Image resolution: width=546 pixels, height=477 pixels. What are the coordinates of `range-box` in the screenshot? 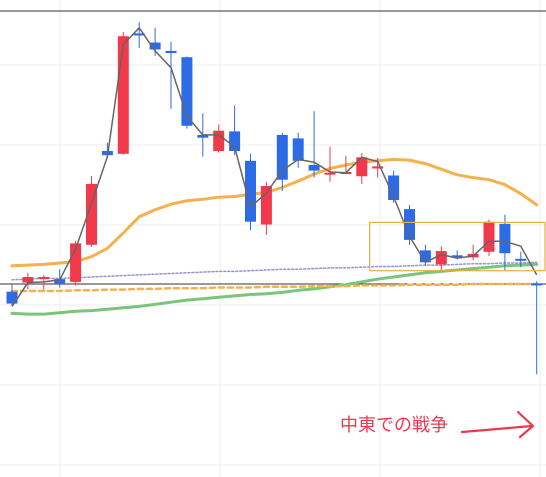 It's located at (457, 246).